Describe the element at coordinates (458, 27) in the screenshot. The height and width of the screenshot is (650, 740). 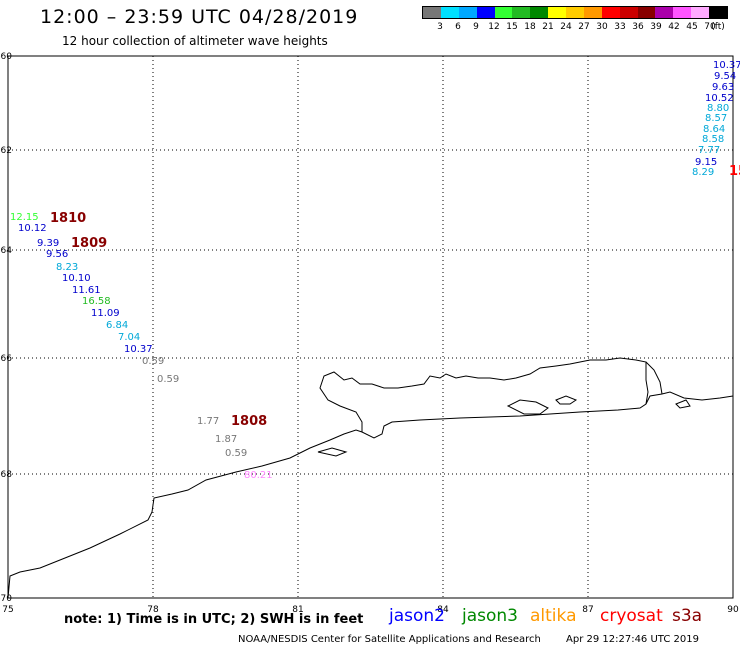
I see `legend-tick-label: 6` at that location.